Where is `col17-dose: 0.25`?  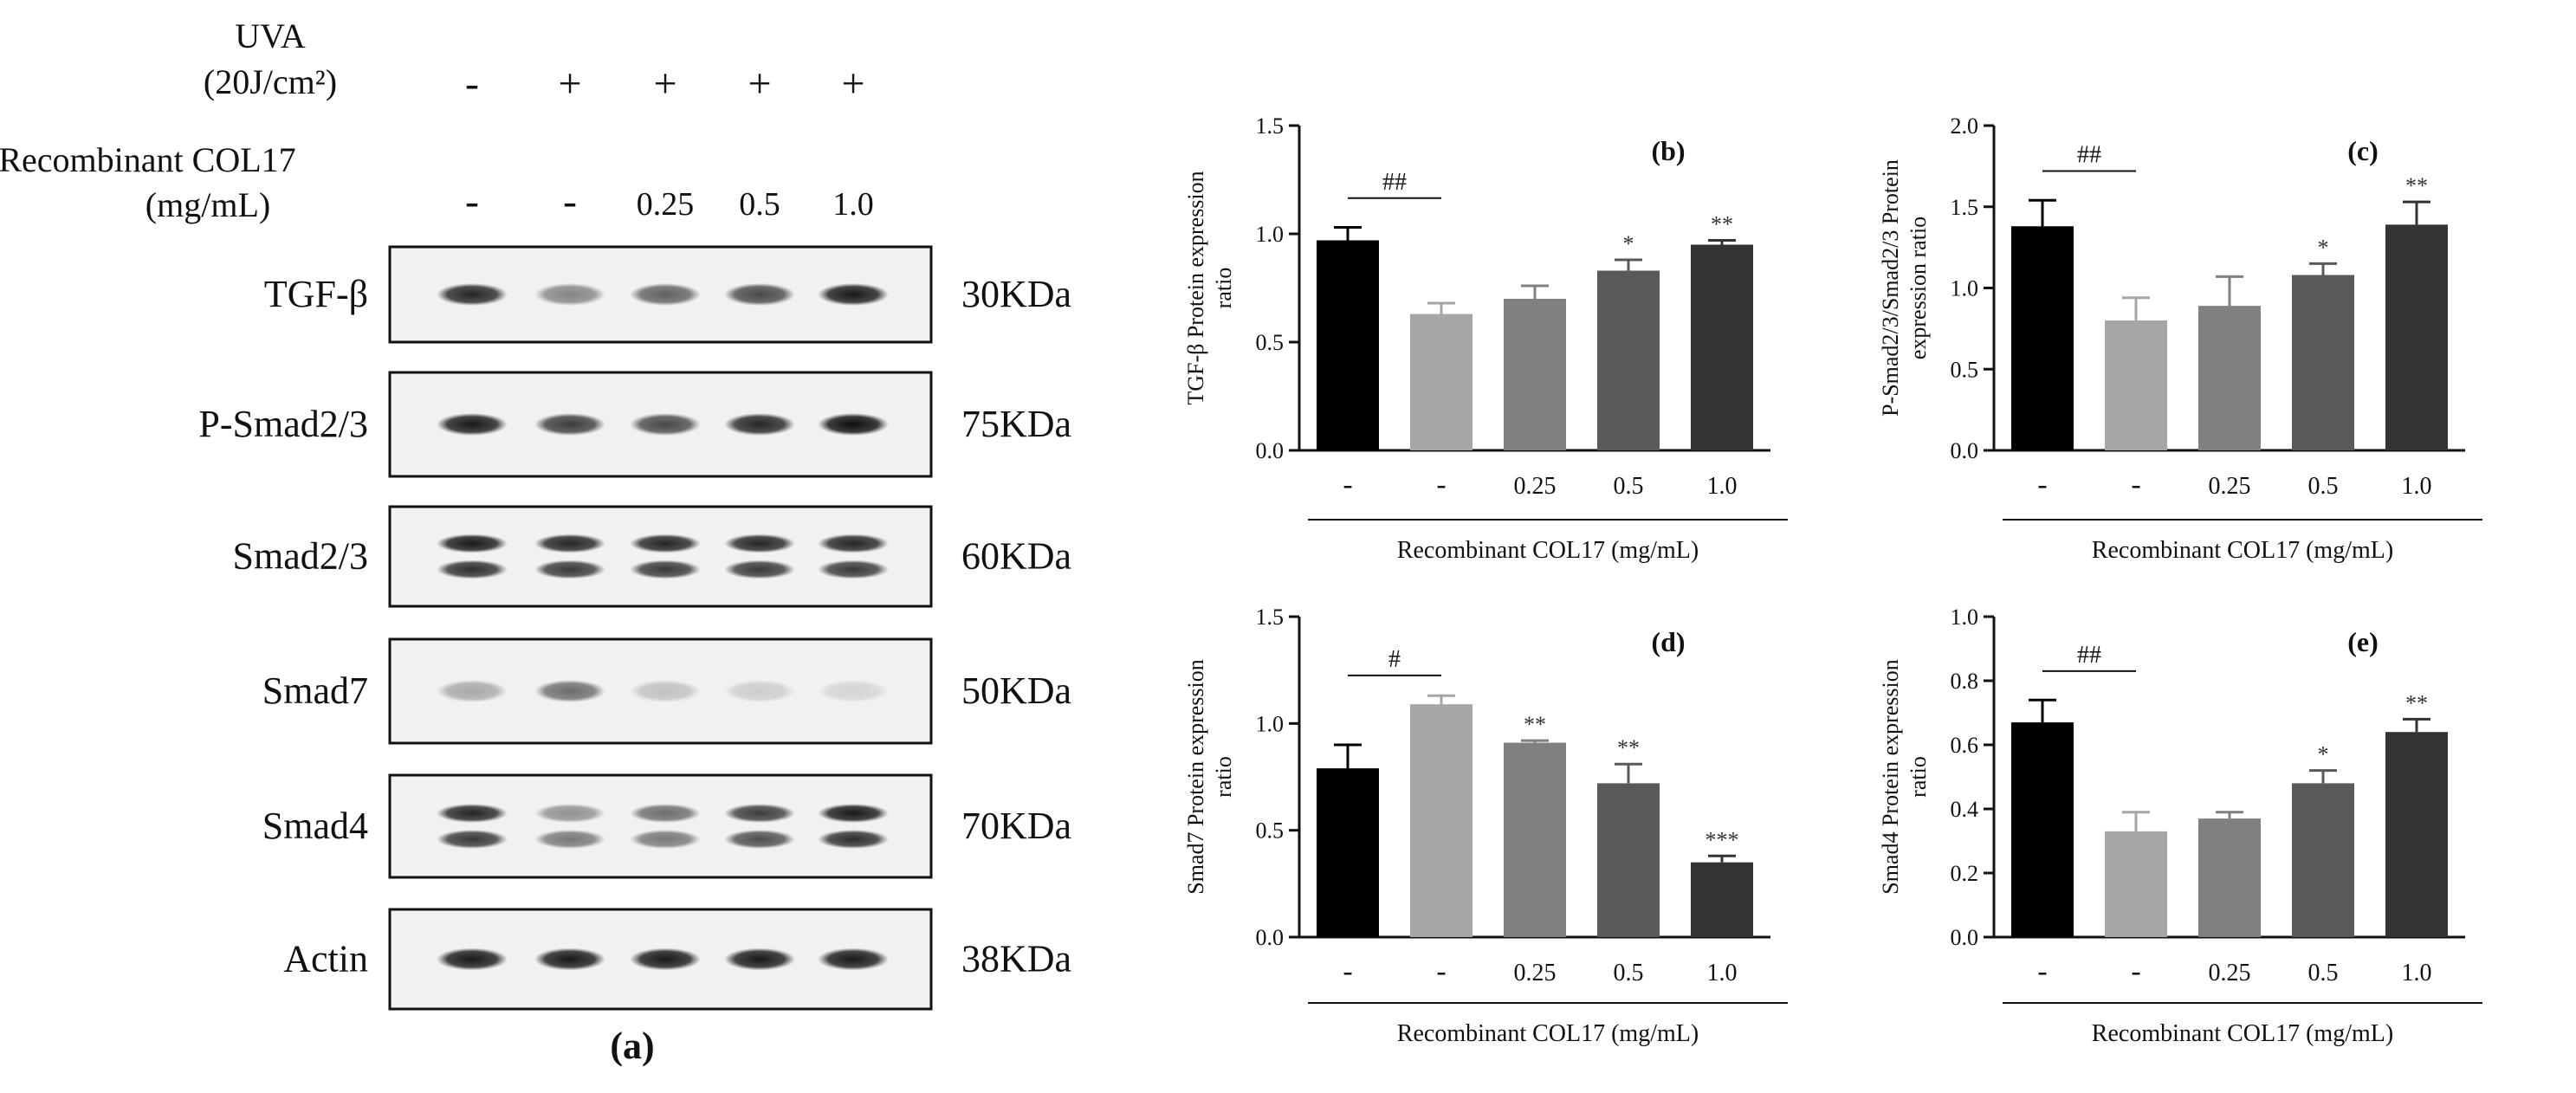 col17-dose: 0.25 is located at coordinates (666, 204).